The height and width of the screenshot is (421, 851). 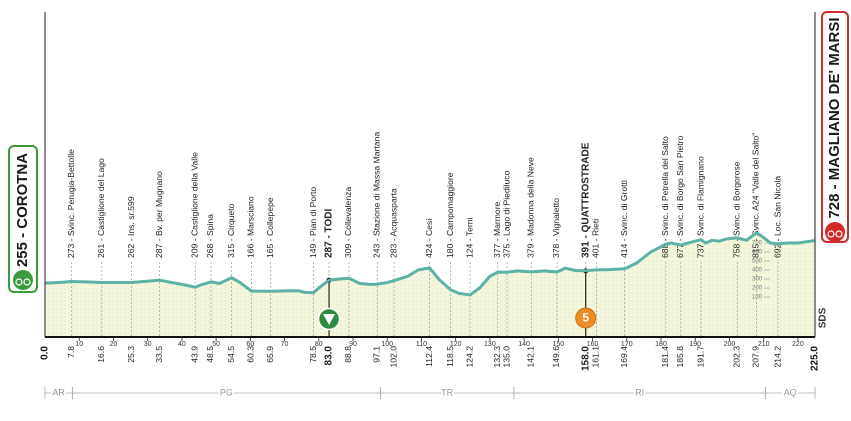 I want to click on km-label: 169.4, so click(x=624, y=357).